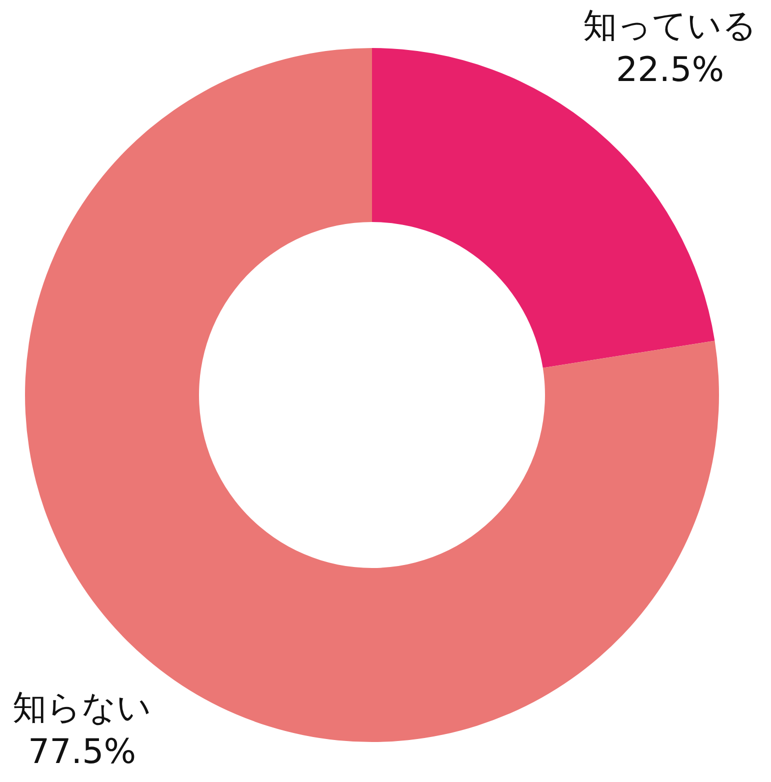 Image resolution: width=771 pixels, height=782 pixels. What do you see at coordinates (82, 752) in the screenshot?
I see `data-label: 77.5%` at bounding box center [82, 752].